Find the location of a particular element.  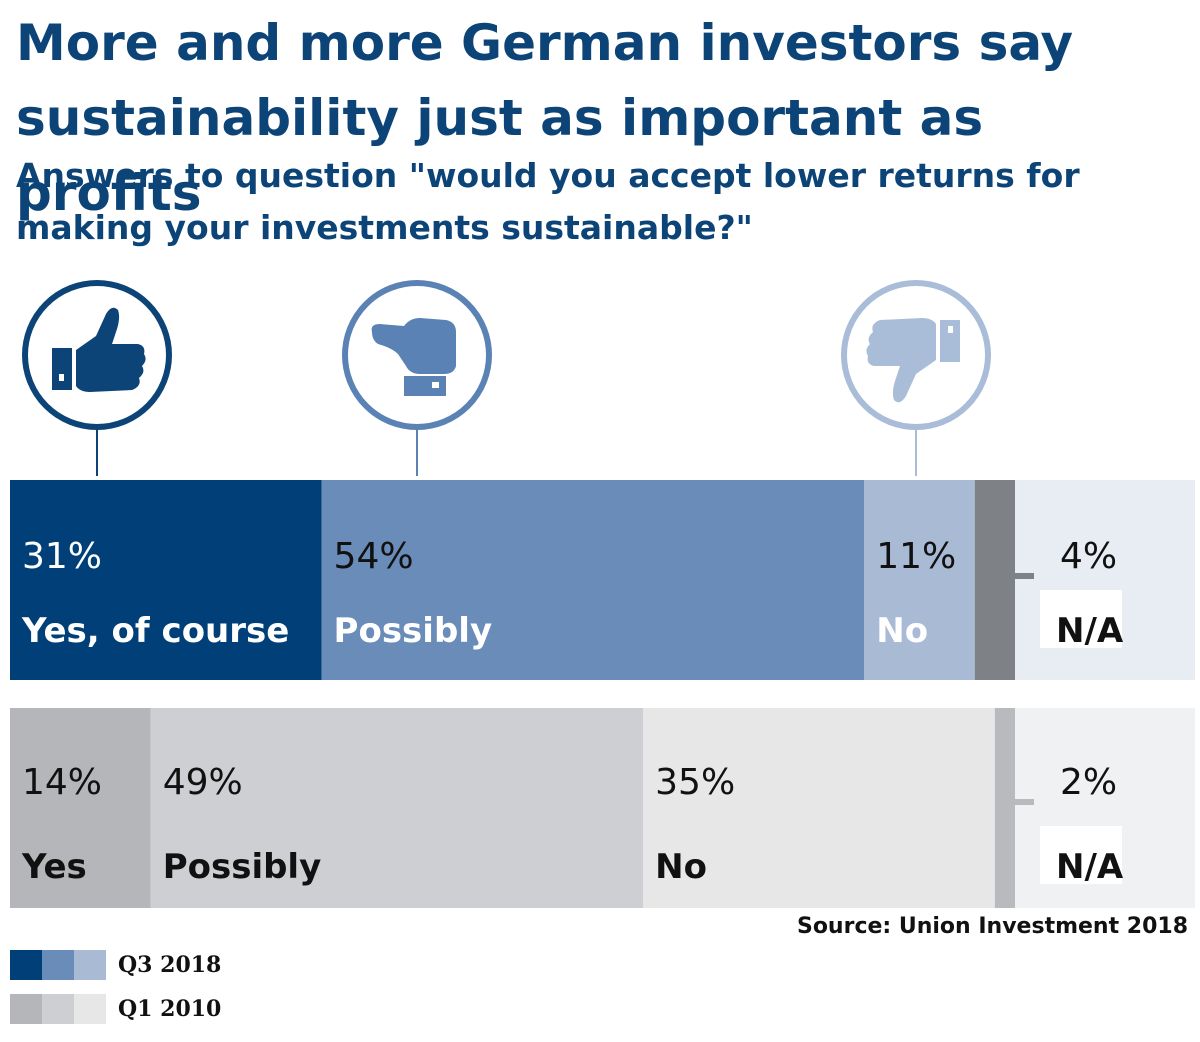

subtitle-line-2: making your investments sustainable?" is located at coordinates (384, 227).